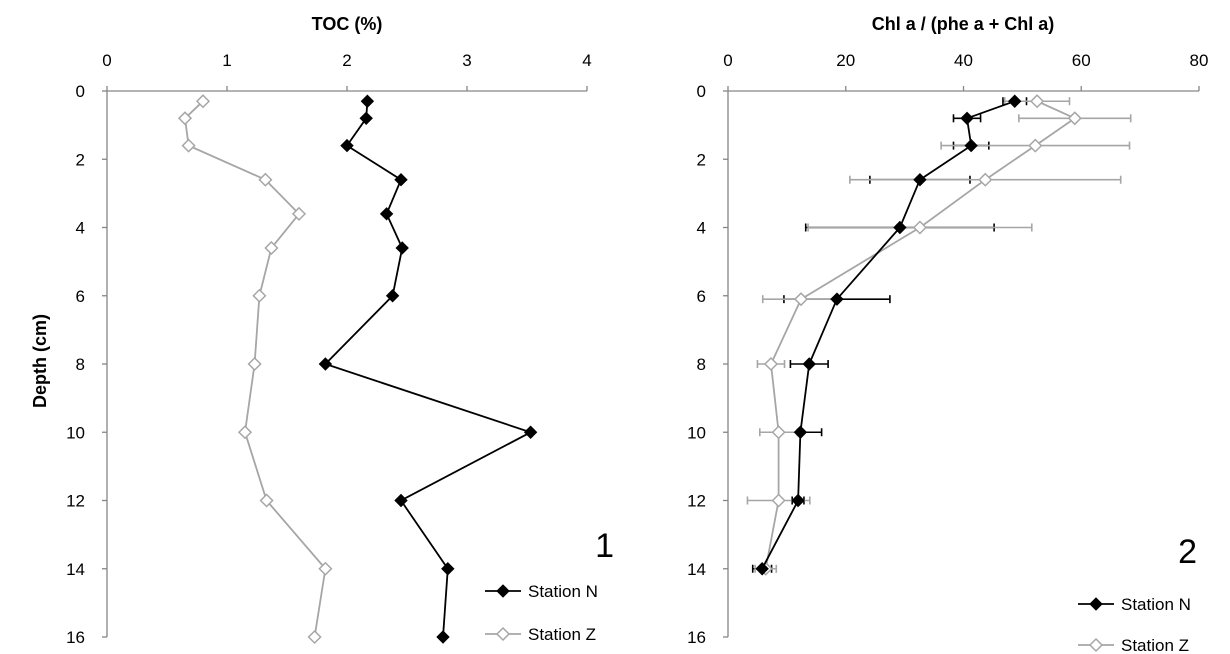  I want to click on x-tick-label: 80, so click(1199, 60).